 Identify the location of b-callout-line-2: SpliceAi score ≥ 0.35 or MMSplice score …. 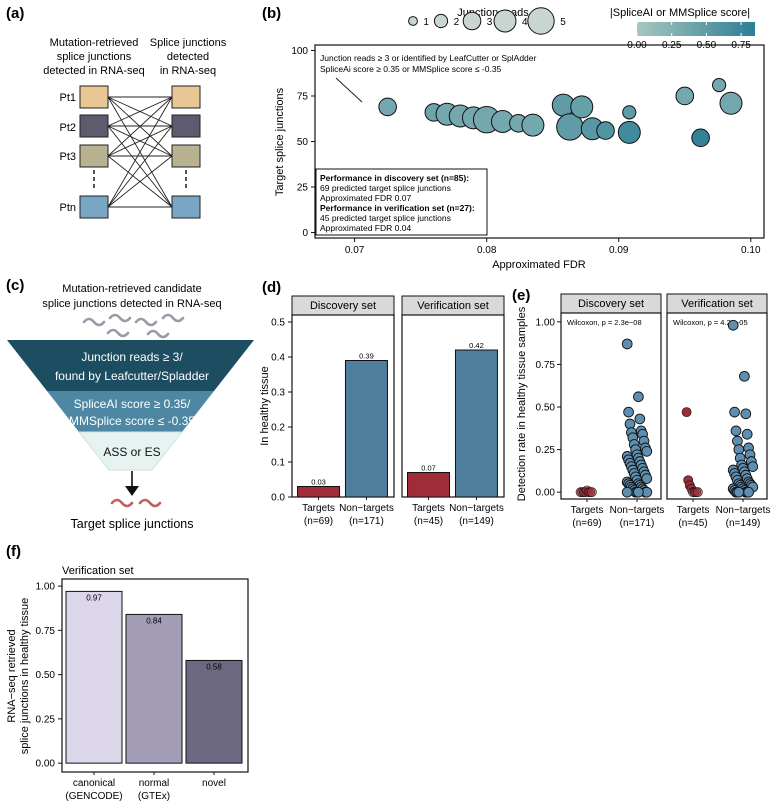
(411, 69).